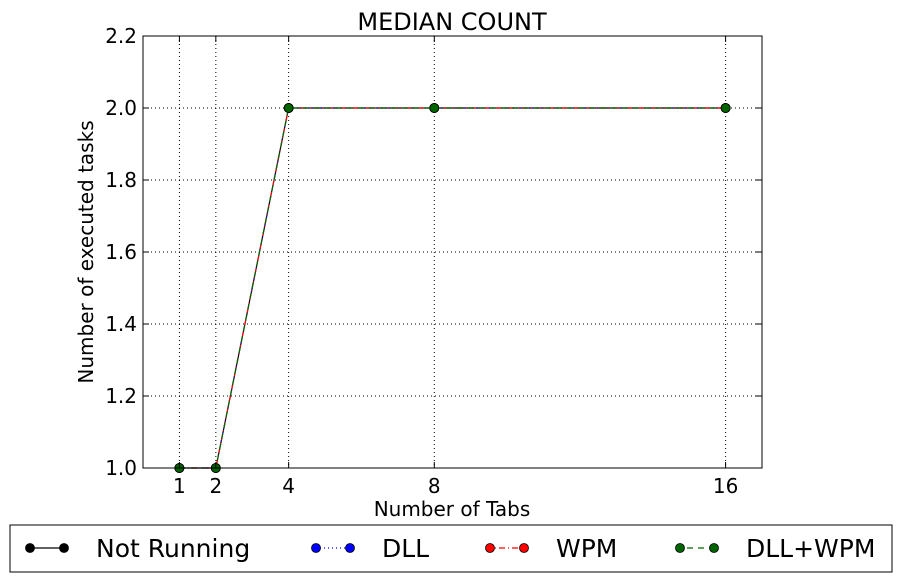 This screenshot has height=586, width=903. What do you see at coordinates (121, 252) in the screenshot?
I see `y-tick-label: 1.6` at bounding box center [121, 252].